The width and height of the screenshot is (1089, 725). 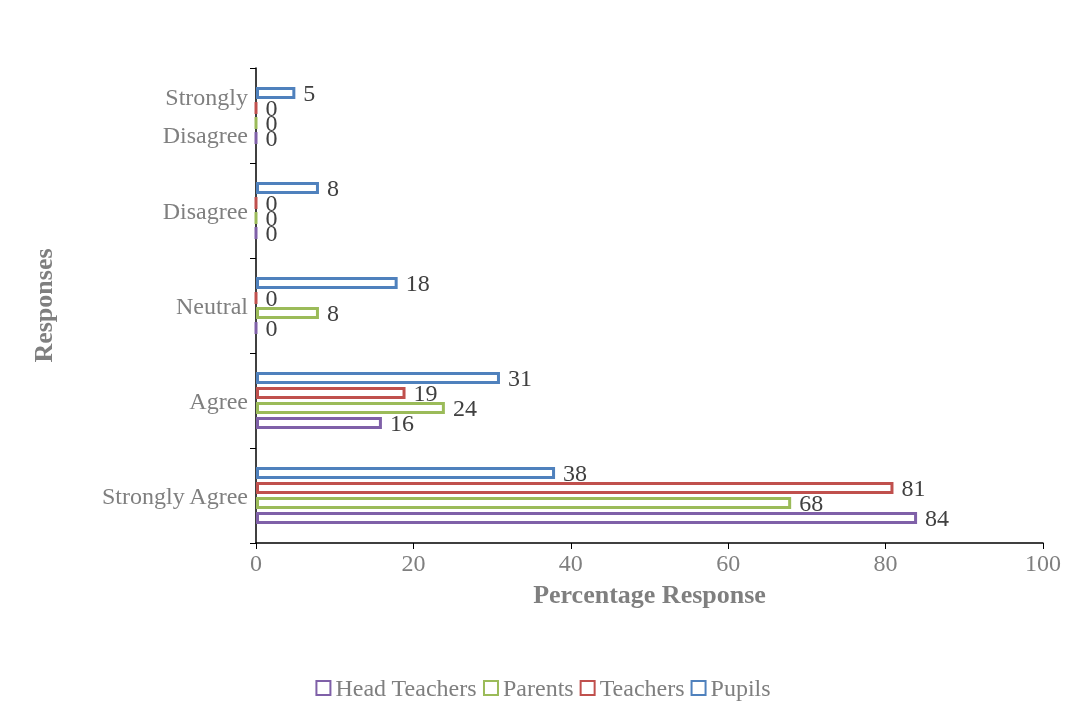 What do you see at coordinates (811, 503) in the screenshot?
I see `data-label: 68` at bounding box center [811, 503].